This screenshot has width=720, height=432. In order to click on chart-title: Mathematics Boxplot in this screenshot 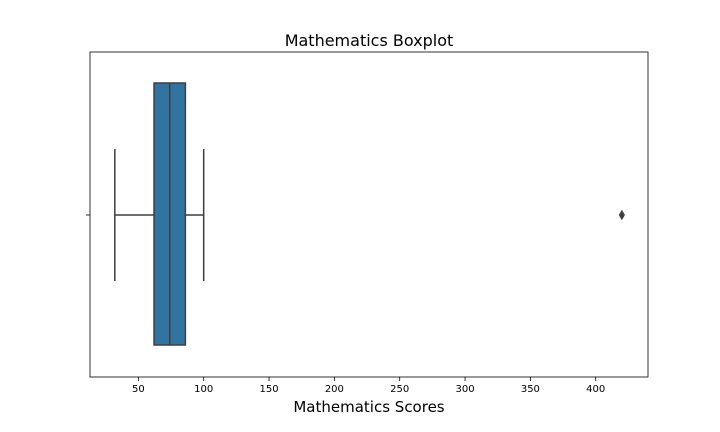, I will do `click(369, 40)`.